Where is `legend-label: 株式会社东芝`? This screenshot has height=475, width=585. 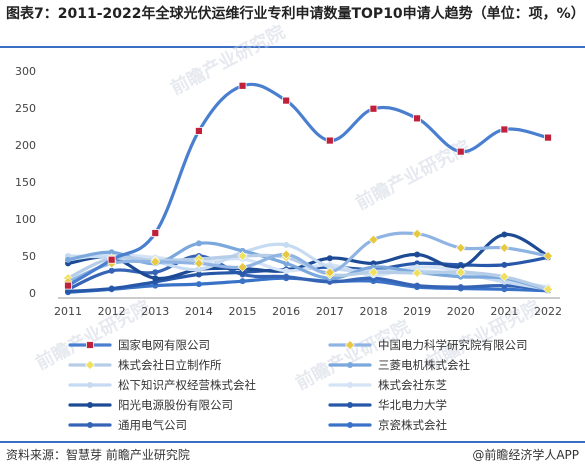
legend-label: 株式会社东芝 is located at coordinates (412, 385).